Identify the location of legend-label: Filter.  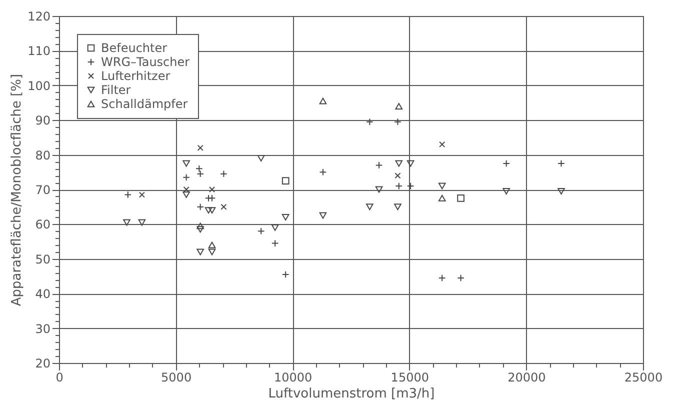
(116, 90).